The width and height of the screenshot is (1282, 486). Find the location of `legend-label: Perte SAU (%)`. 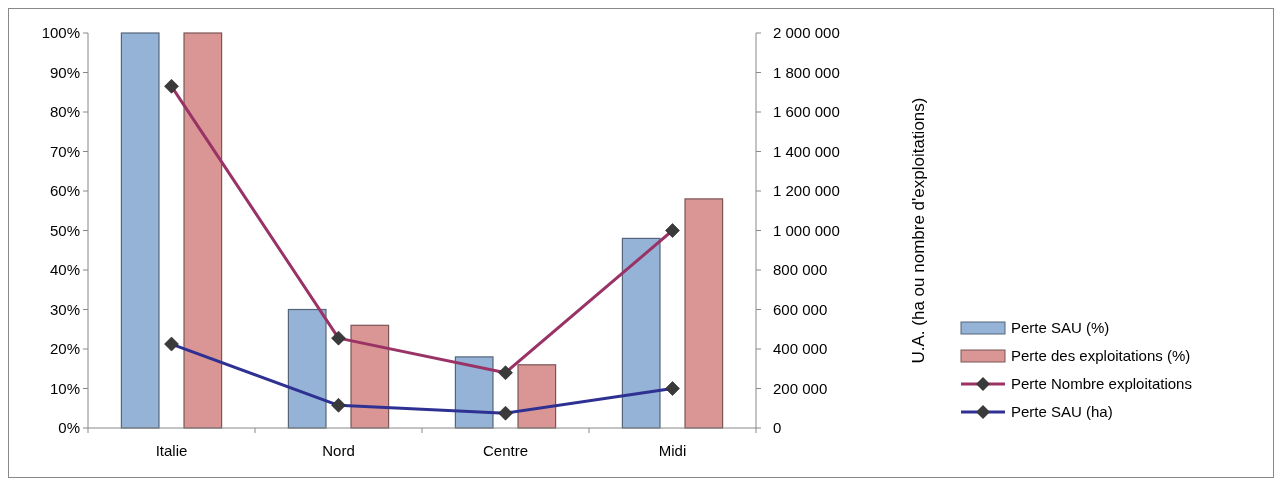

legend-label: Perte SAU (%) is located at coordinates (1060, 328).